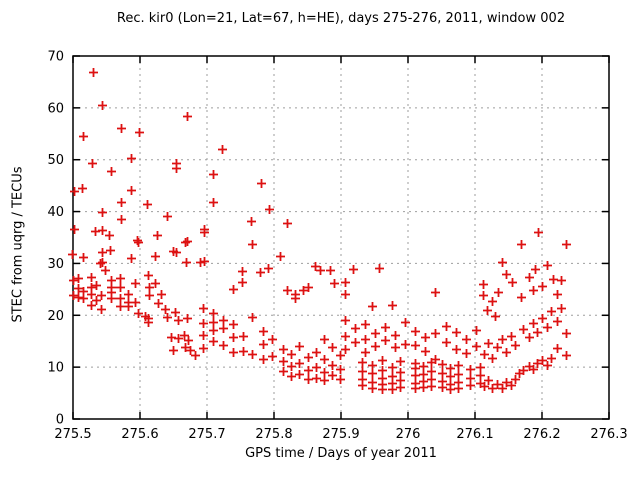 Image resolution: width=640 pixels, height=480 pixels. What do you see at coordinates (55, 160) in the screenshot?
I see `y-tick-label: 50` at bounding box center [55, 160].